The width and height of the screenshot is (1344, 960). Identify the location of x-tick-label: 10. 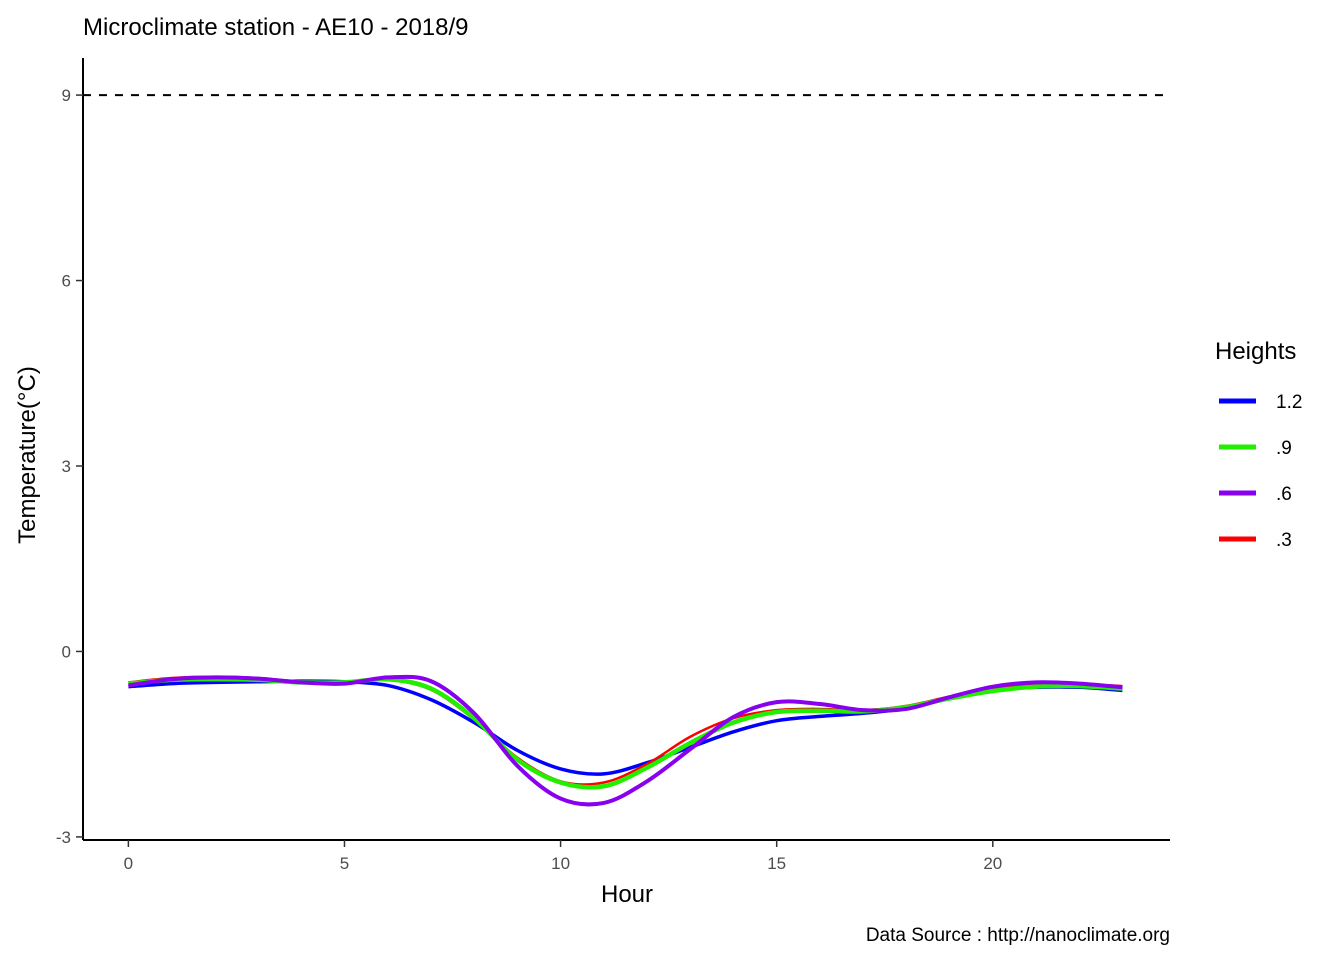
(560, 863).